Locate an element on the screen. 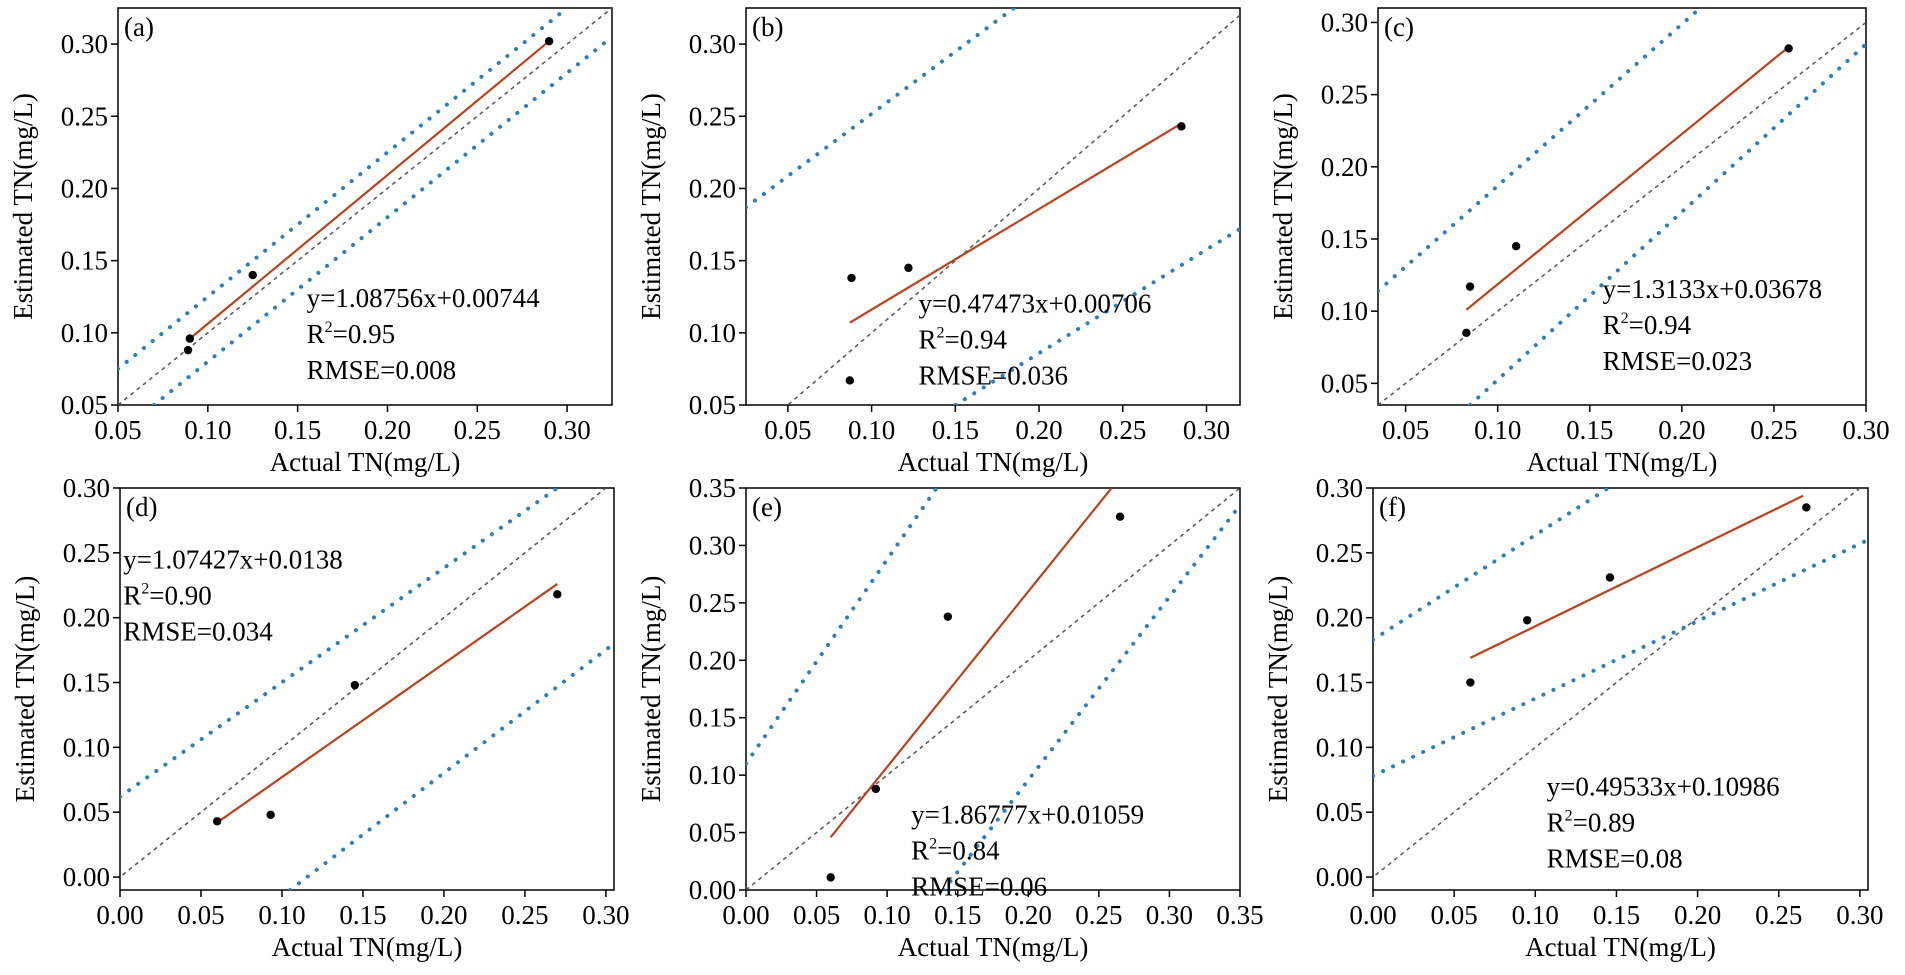 This screenshot has height=975, width=1905. panel-label: (d) is located at coordinates (141, 507).